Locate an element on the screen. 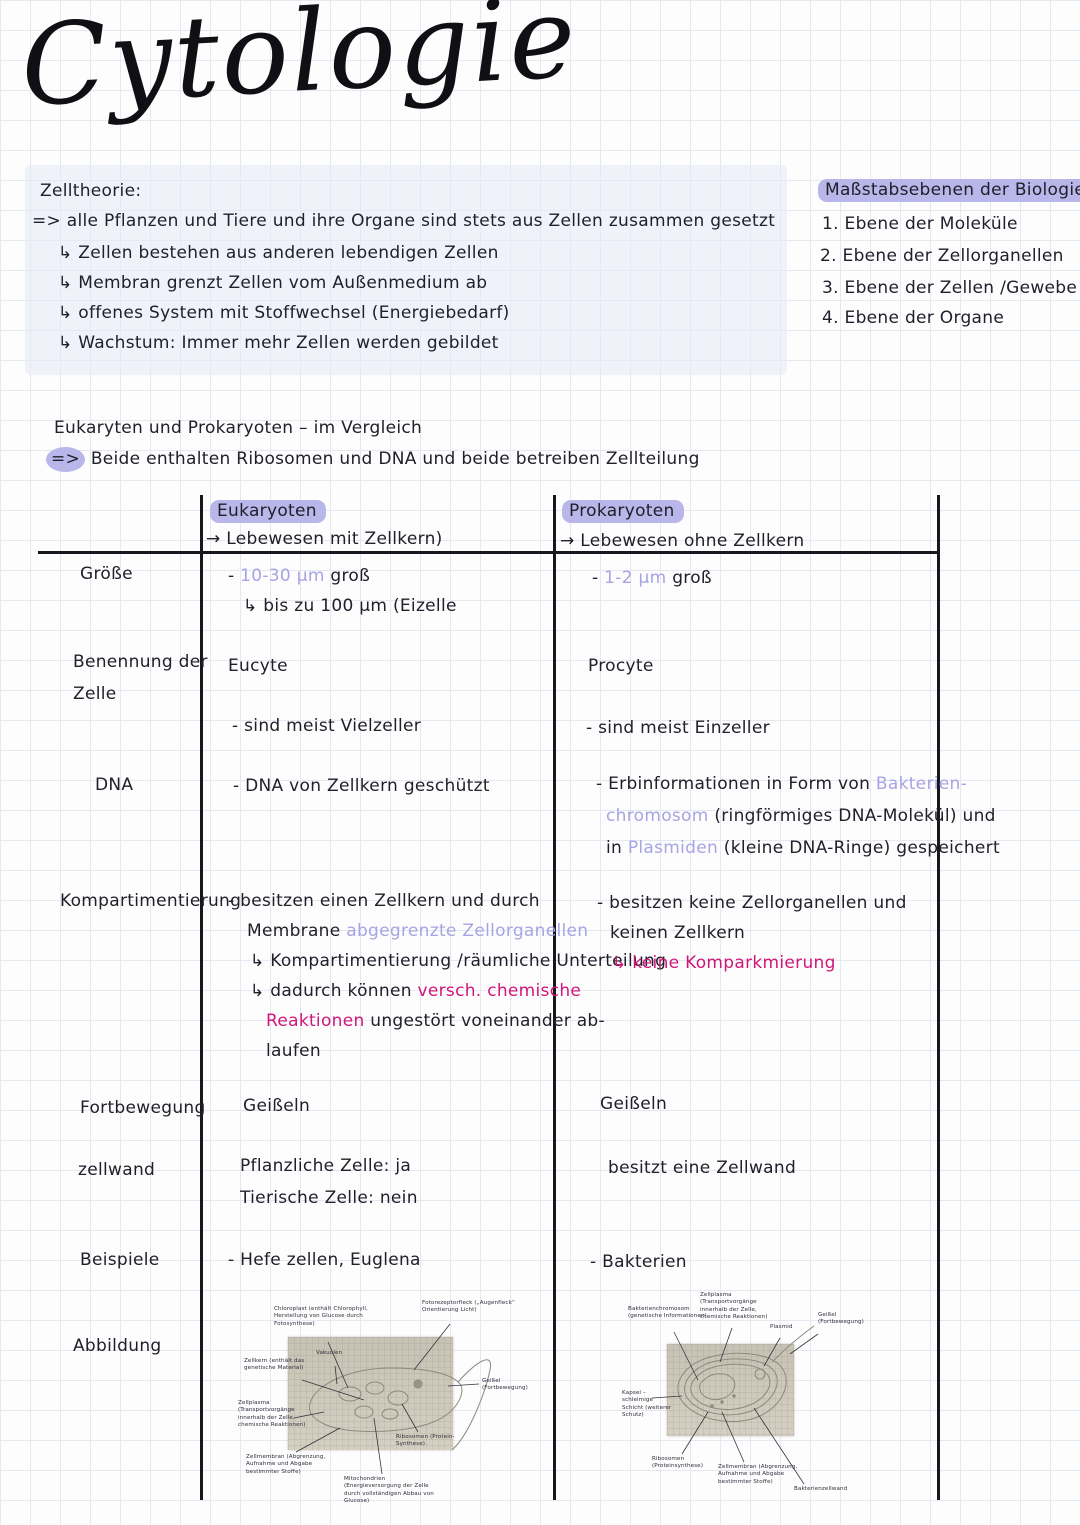 The width and height of the screenshot is (1080, 1525). massstabsebenen-item: 3. Ebene der Zellen /Gewebe is located at coordinates (950, 288).